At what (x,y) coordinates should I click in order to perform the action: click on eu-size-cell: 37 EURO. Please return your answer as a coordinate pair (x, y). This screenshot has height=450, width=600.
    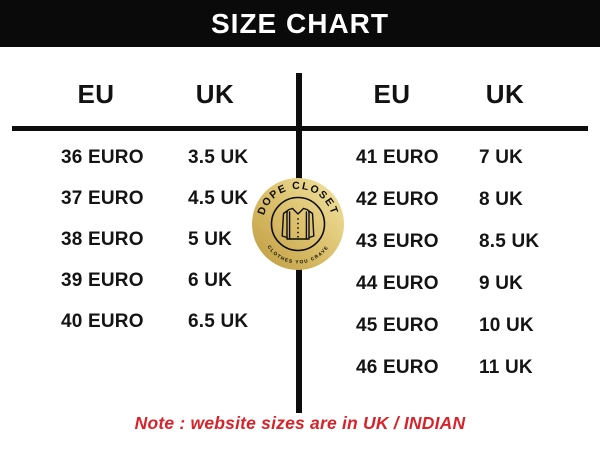
    Looking at the image, I should click on (102, 198).